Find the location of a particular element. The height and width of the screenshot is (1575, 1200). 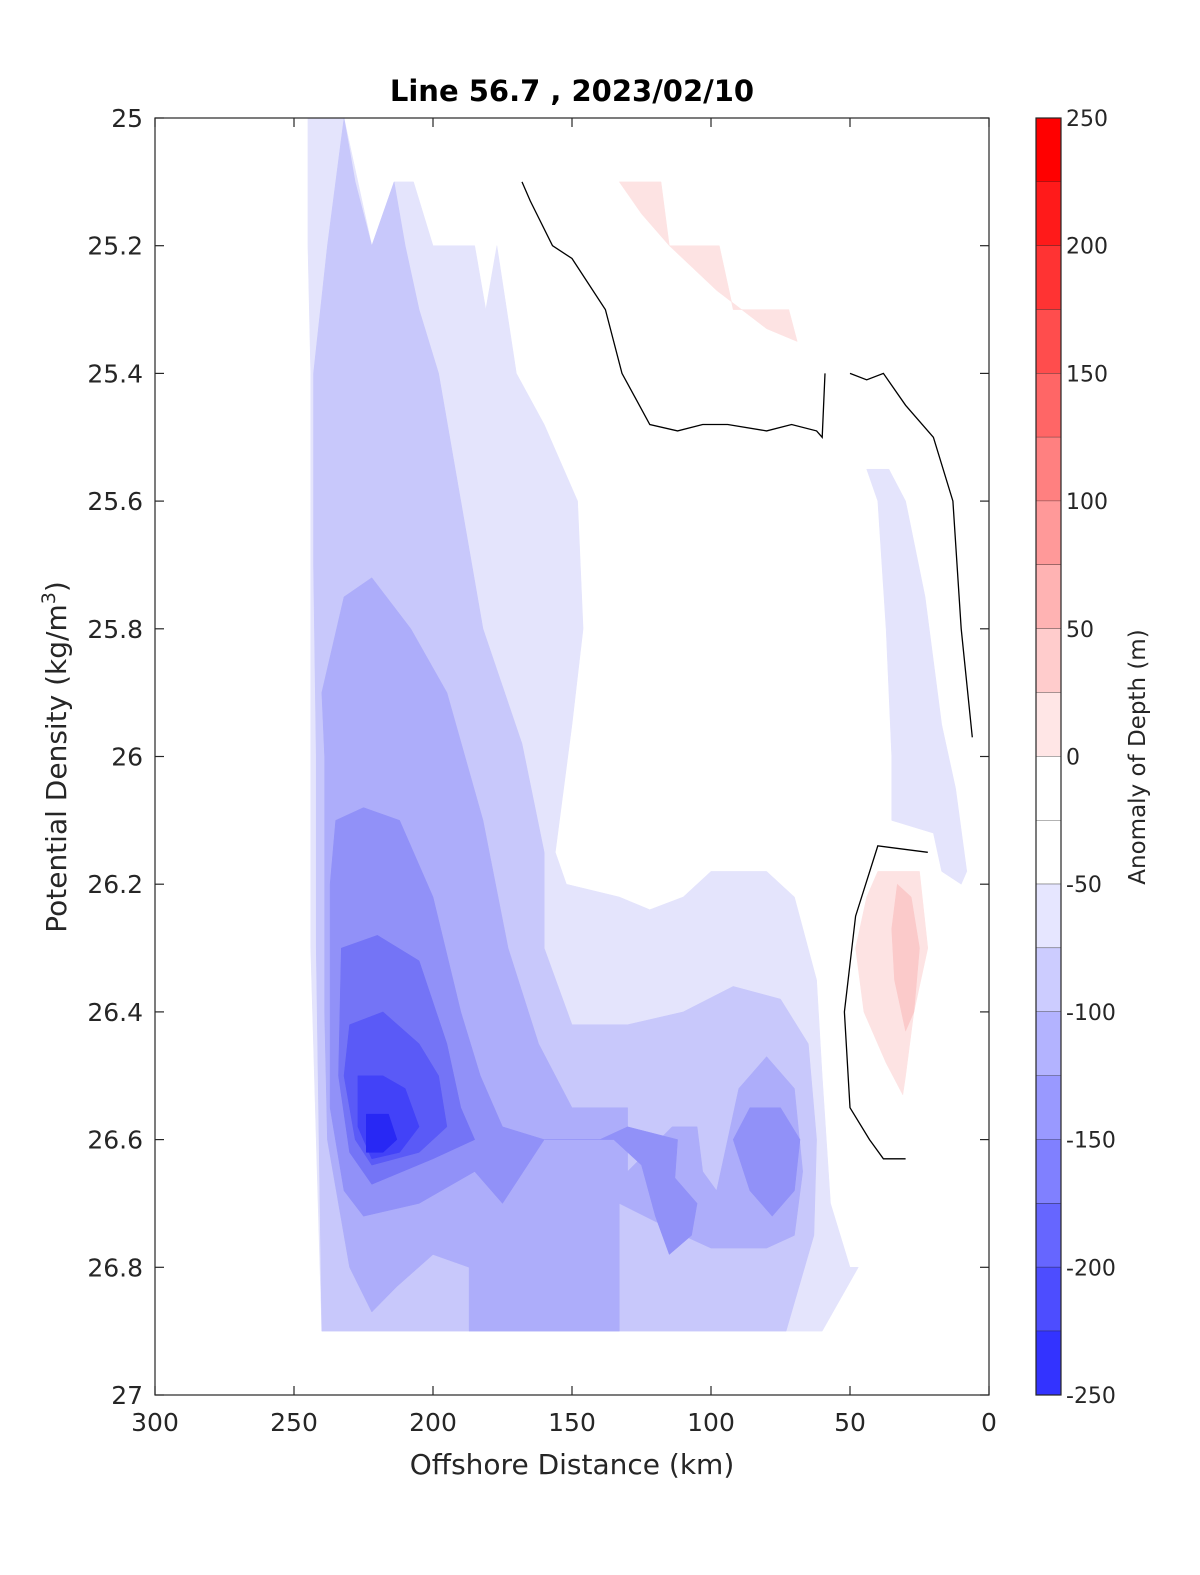

colorbar-tick-label: 250 is located at coordinates (1087, 119).